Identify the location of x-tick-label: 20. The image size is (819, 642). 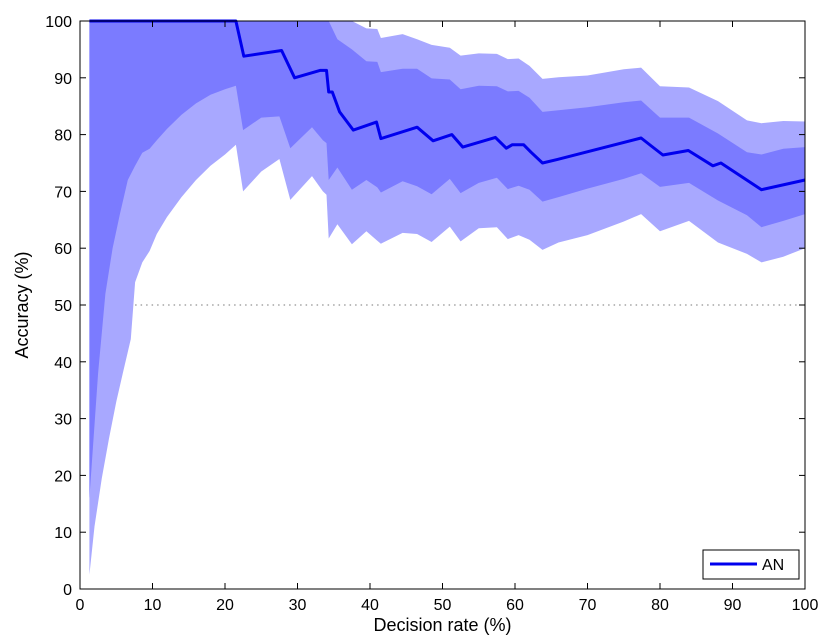
(225, 605).